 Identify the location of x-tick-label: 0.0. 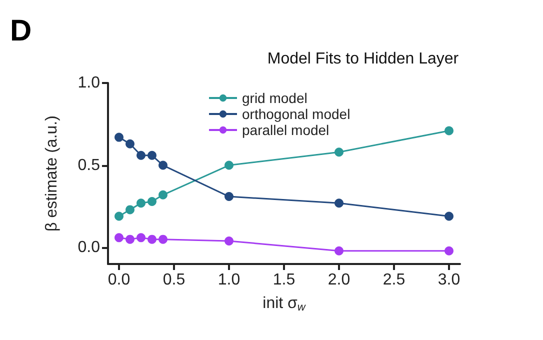
(119, 280).